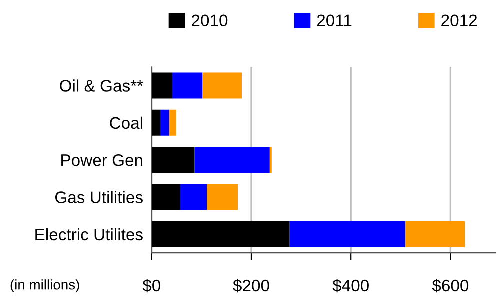 Image resolution: width=498 pixels, height=297 pixels. What do you see at coordinates (126, 123) in the screenshot?
I see `y-tick-label: Coal` at bounding box center [126, 123].